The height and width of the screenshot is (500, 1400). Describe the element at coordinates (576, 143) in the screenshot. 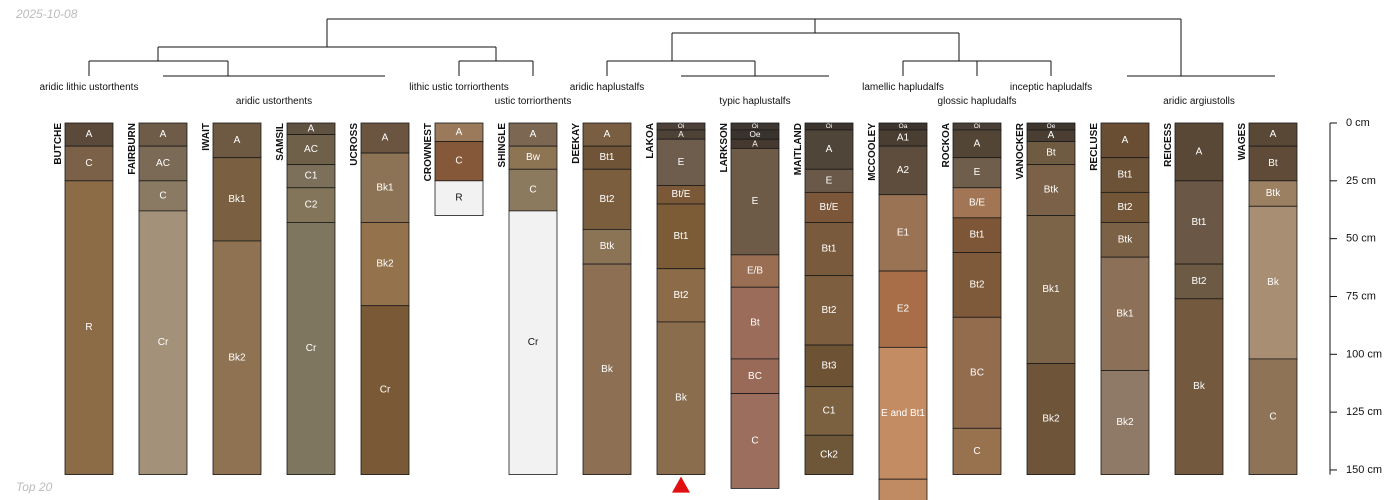

I see `profile-name: DEEKAY` at that location.